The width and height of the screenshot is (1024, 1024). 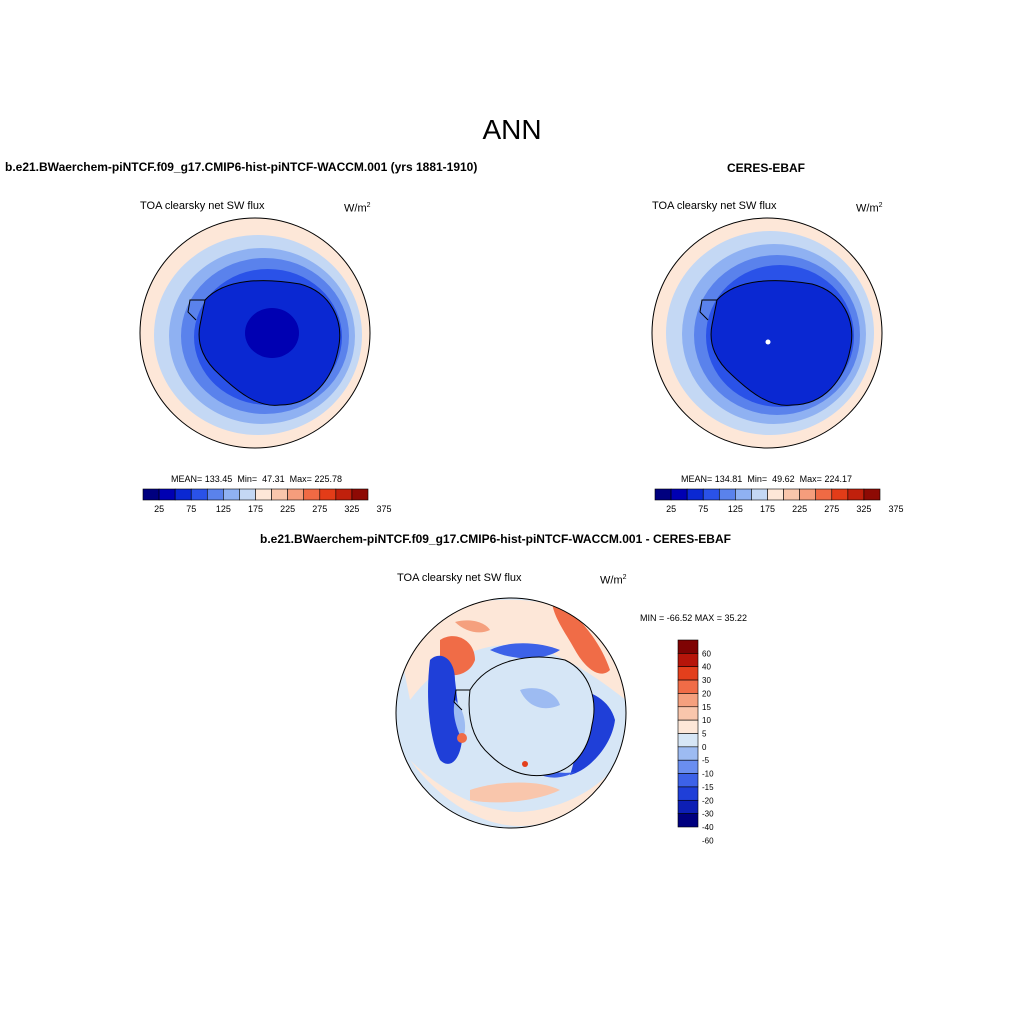 I want to click on diff-colorbar-label: 0, so click(x=704, y=747).